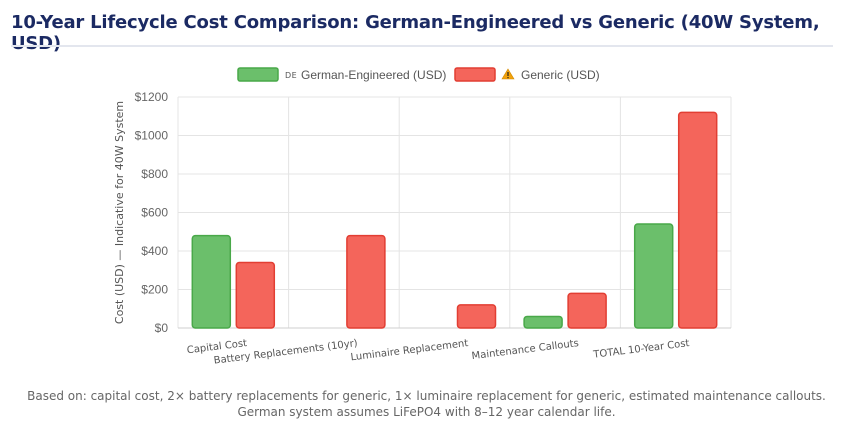 The width and height of the screenshot is (853, 431). I want to click on y-tick-label: $400, so click(154, 251).